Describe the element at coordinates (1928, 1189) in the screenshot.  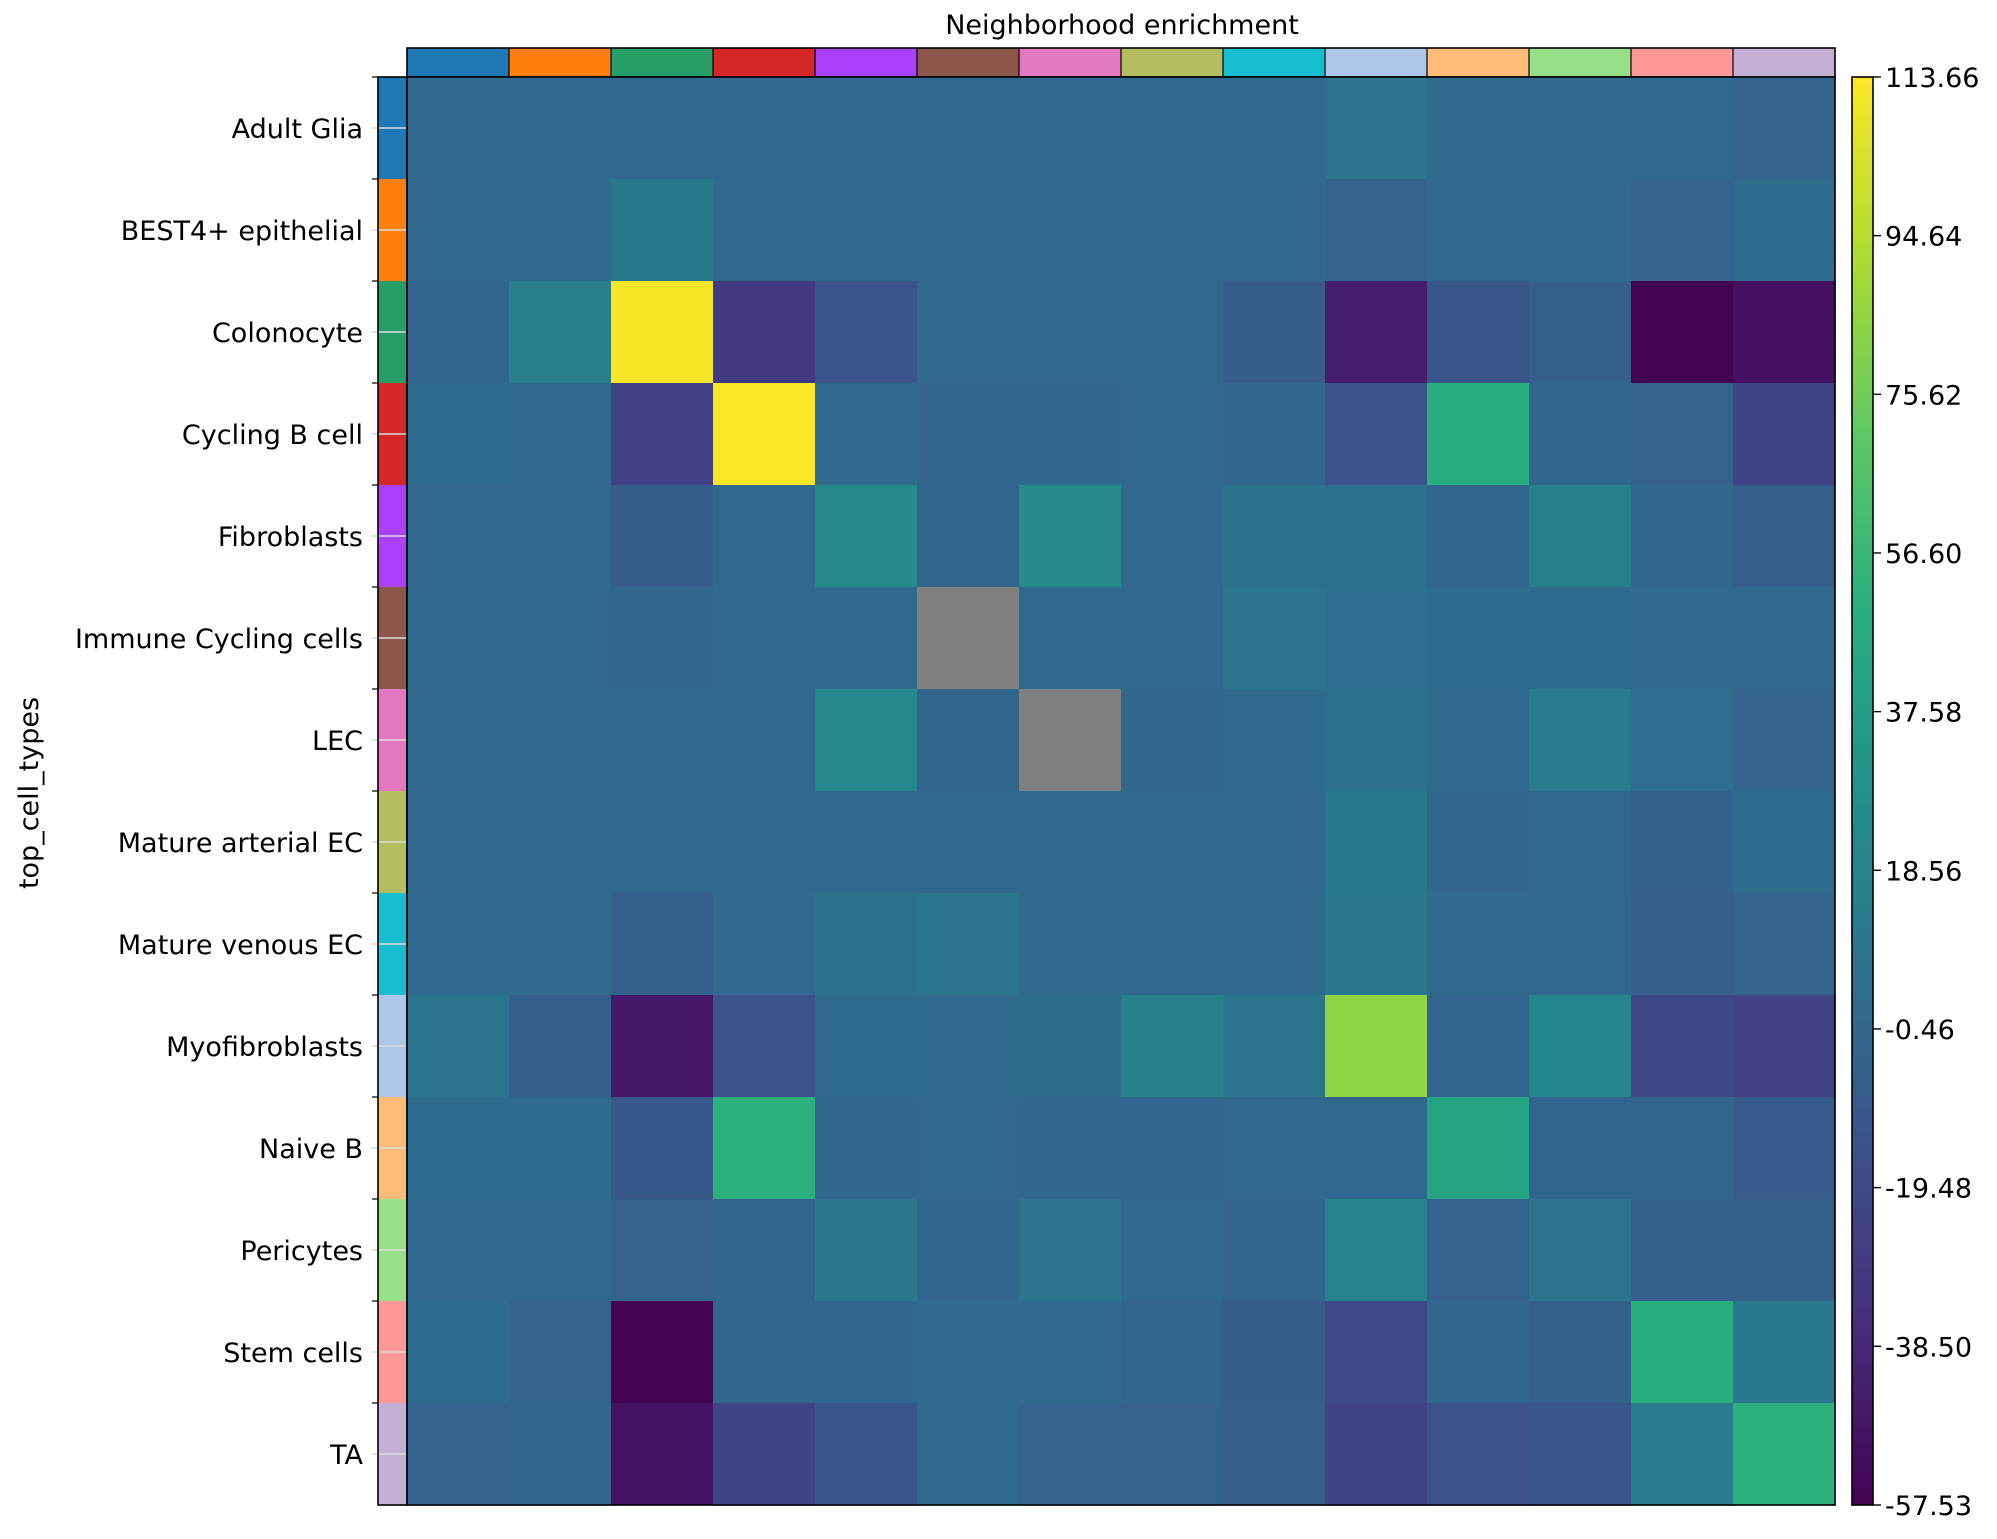
I see `colorbar-tick-label: -19.48` at that location.